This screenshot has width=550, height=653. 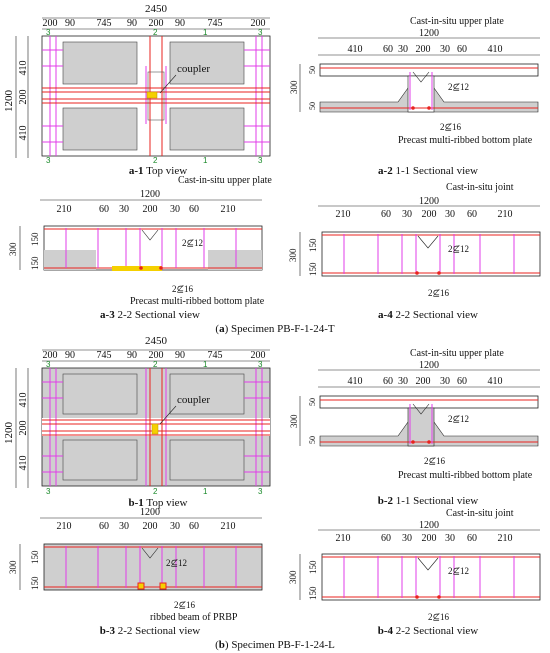 I want to click on dim-a3-6: 60, so click(x=194, y=209).